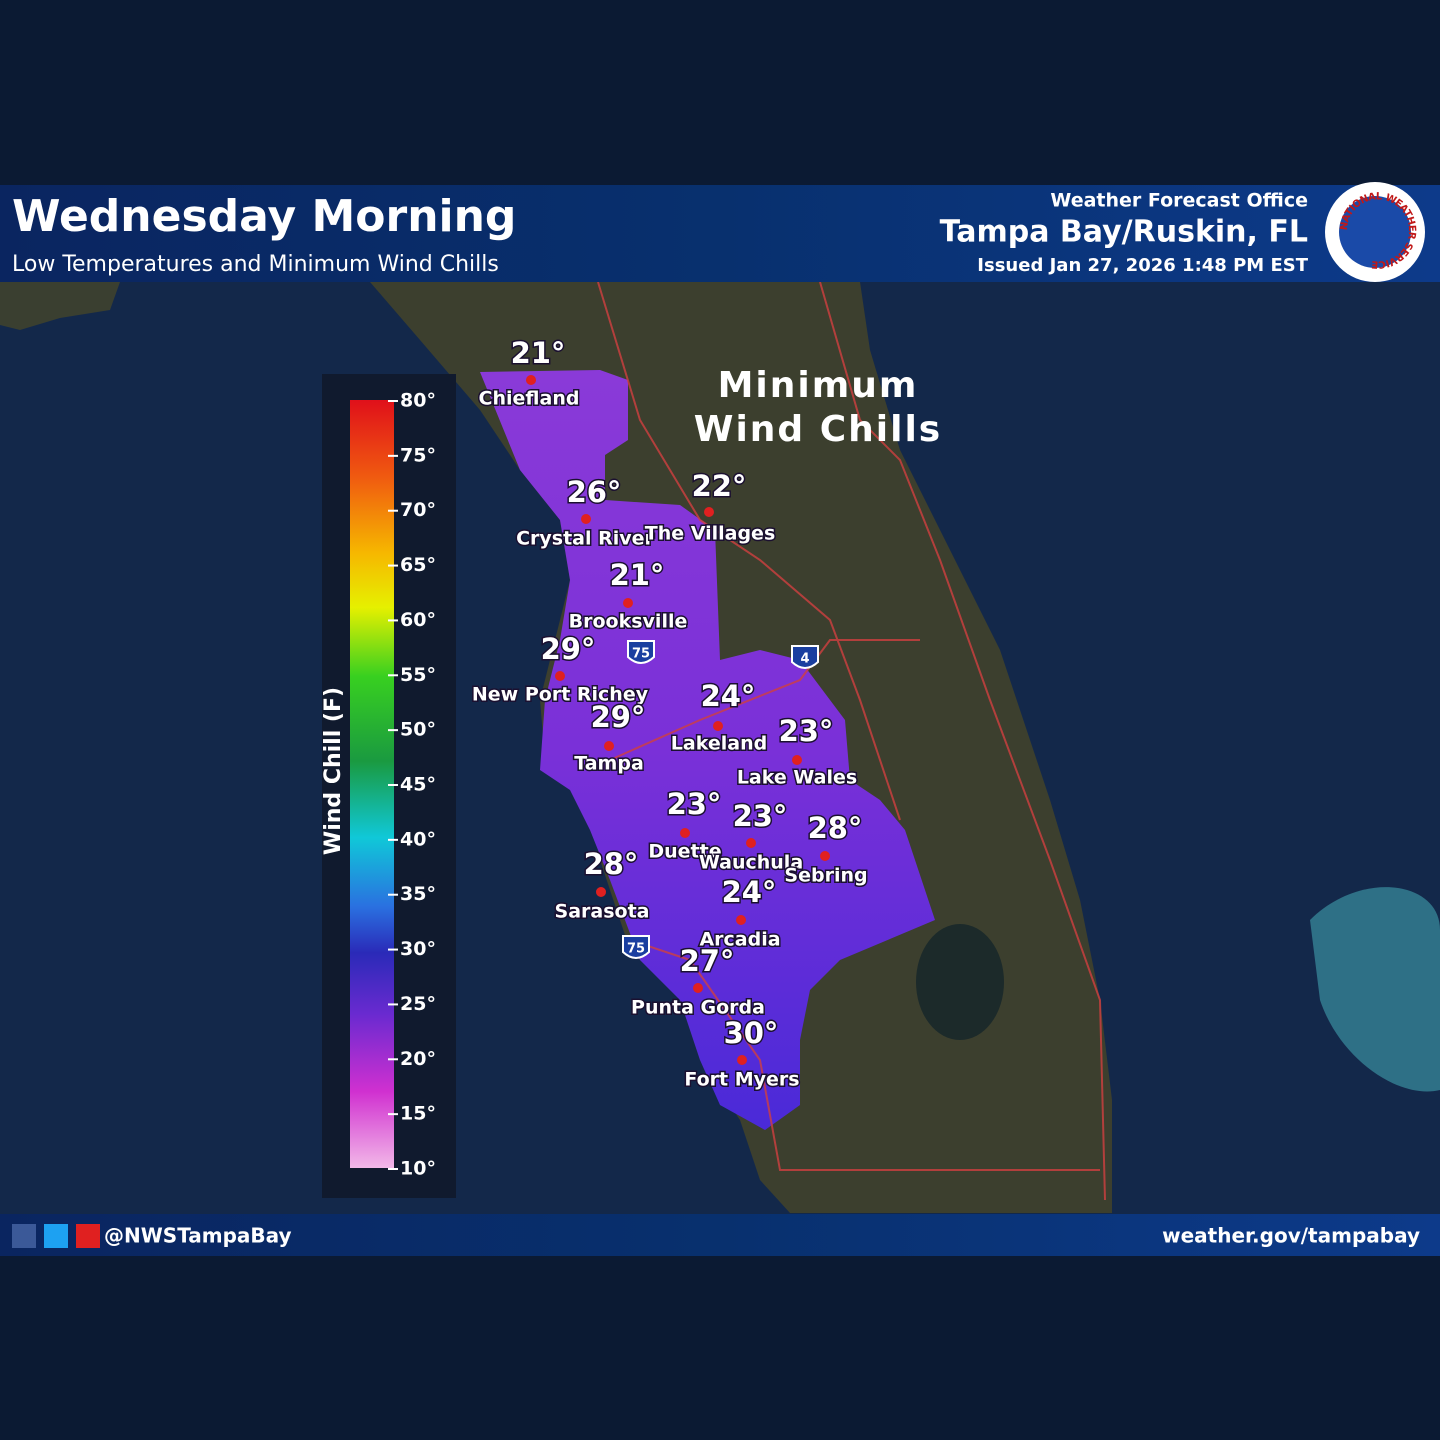  Describe the element at coordinates (628, 622) in the screenshot. I see `city-name: Brooksville` at that location.